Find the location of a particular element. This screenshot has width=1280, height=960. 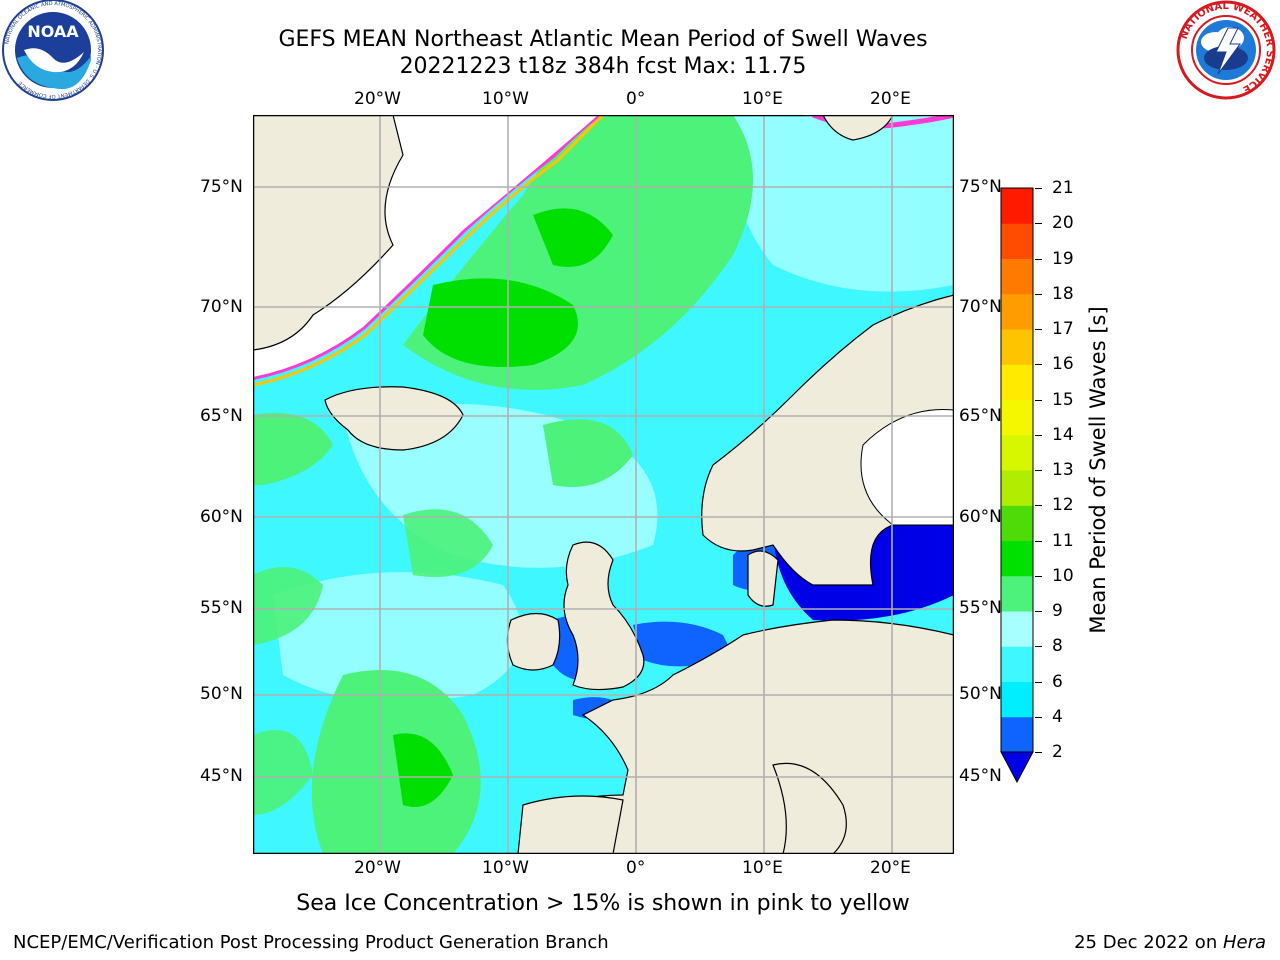

colorbar is located at coordinates (1018, 486).